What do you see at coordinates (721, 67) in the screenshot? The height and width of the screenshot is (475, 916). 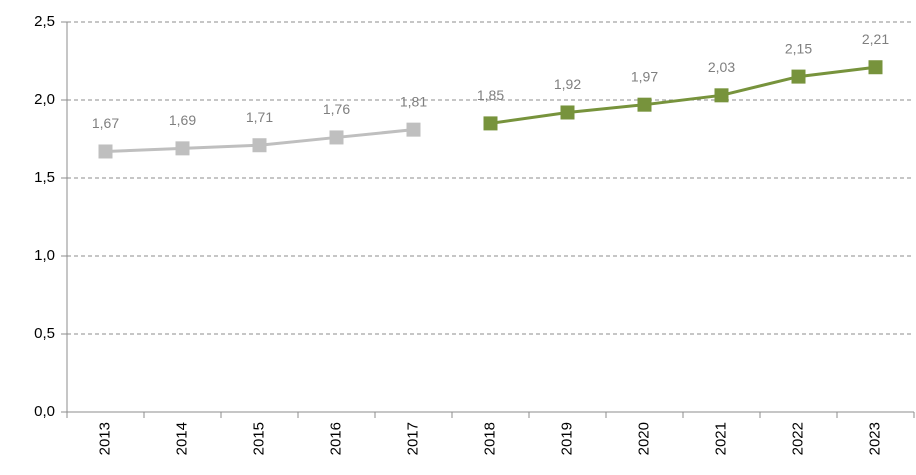 I see `data-label: 2,03` at bounding box center [721, 67].